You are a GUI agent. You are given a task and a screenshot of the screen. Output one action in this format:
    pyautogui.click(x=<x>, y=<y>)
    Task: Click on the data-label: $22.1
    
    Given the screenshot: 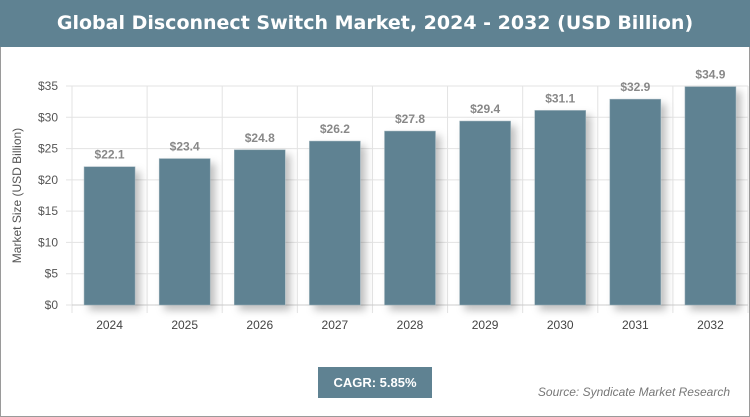 What is the action you would take?
    pyautogui.click(x=110, y=155)
    